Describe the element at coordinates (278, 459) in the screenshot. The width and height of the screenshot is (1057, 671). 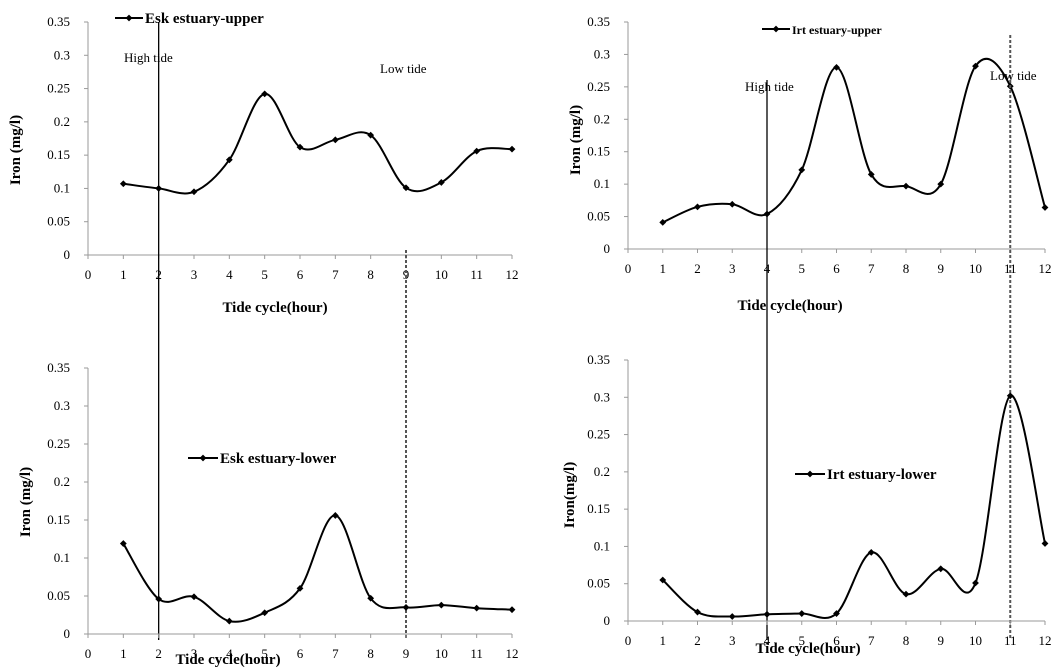
I see `legend-label: Esk estuary-lower` at that location.